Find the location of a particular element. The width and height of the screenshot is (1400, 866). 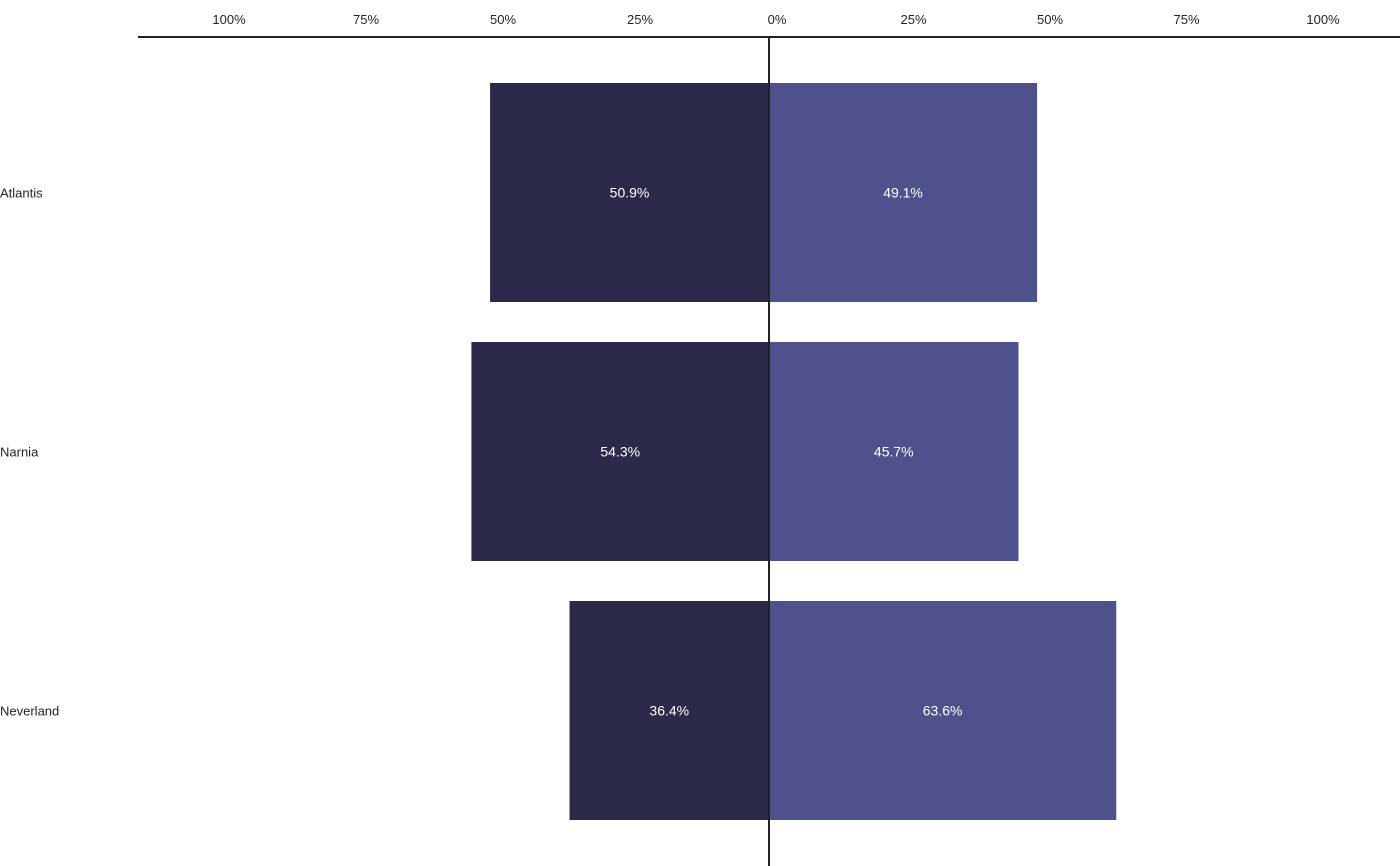

data-label-right: 49.1% is located at coordinates (903, 193).